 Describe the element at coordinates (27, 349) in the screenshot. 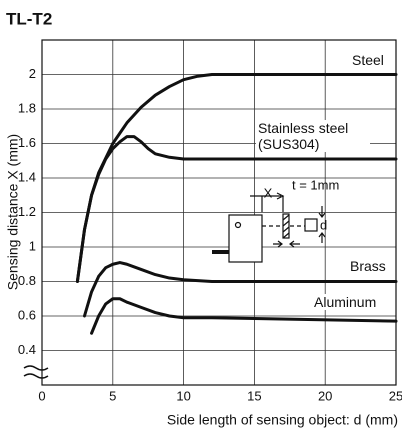

I see `y-tick-label: 0.4` at that location.